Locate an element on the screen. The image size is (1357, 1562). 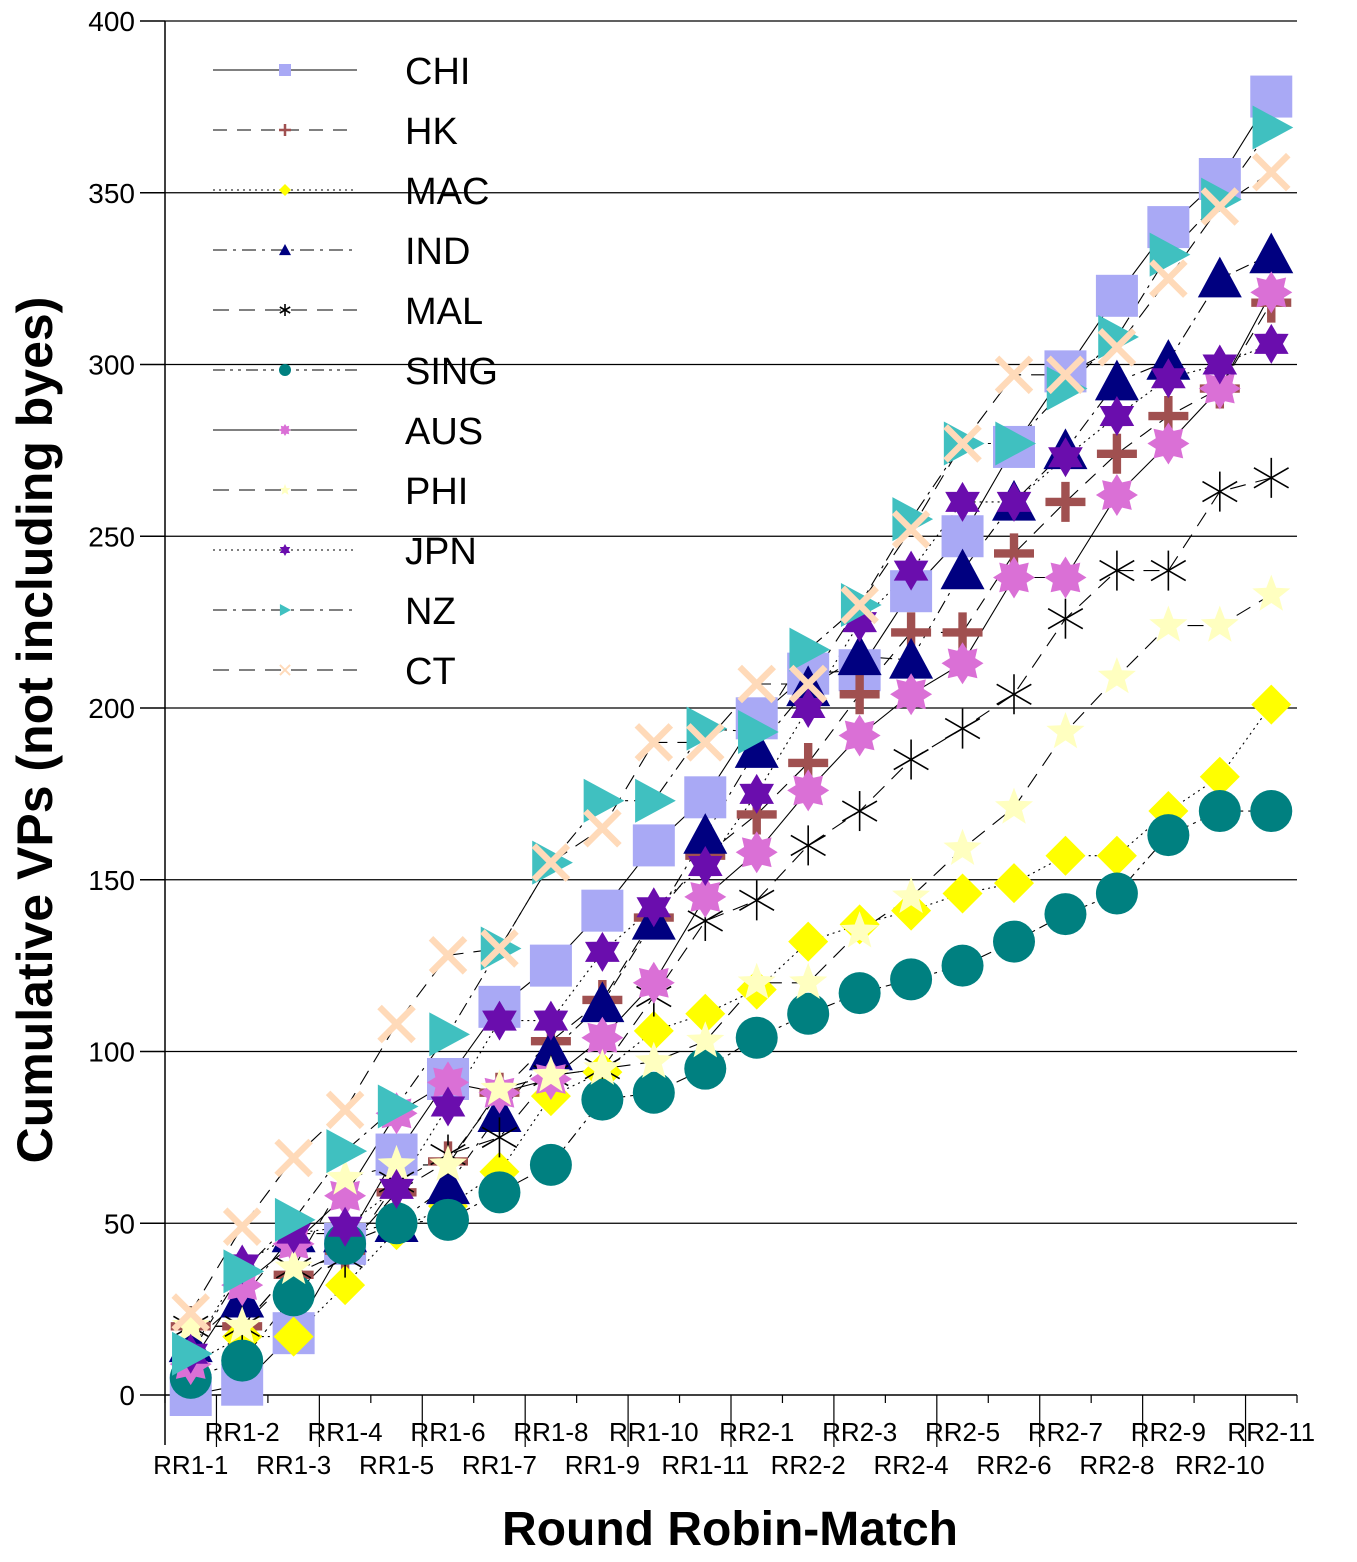
legend-item-ind: IND is located at coordinates (341, 252).